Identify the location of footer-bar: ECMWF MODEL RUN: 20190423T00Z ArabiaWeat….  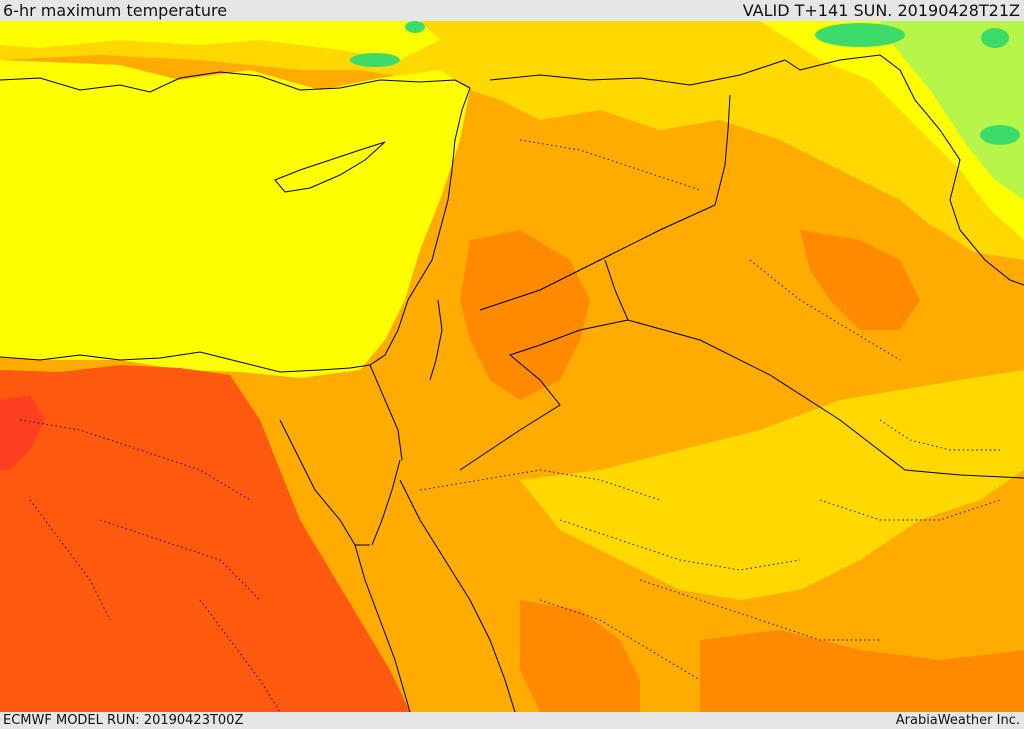
(512, 720).